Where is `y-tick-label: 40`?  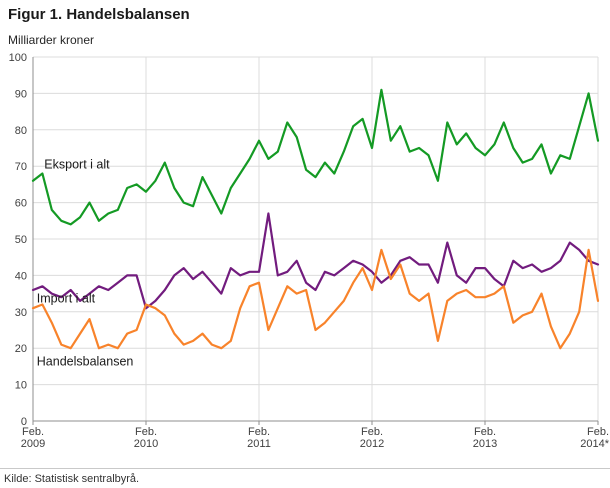
y-tick-label: 40 is located at coordinates (21, 276).